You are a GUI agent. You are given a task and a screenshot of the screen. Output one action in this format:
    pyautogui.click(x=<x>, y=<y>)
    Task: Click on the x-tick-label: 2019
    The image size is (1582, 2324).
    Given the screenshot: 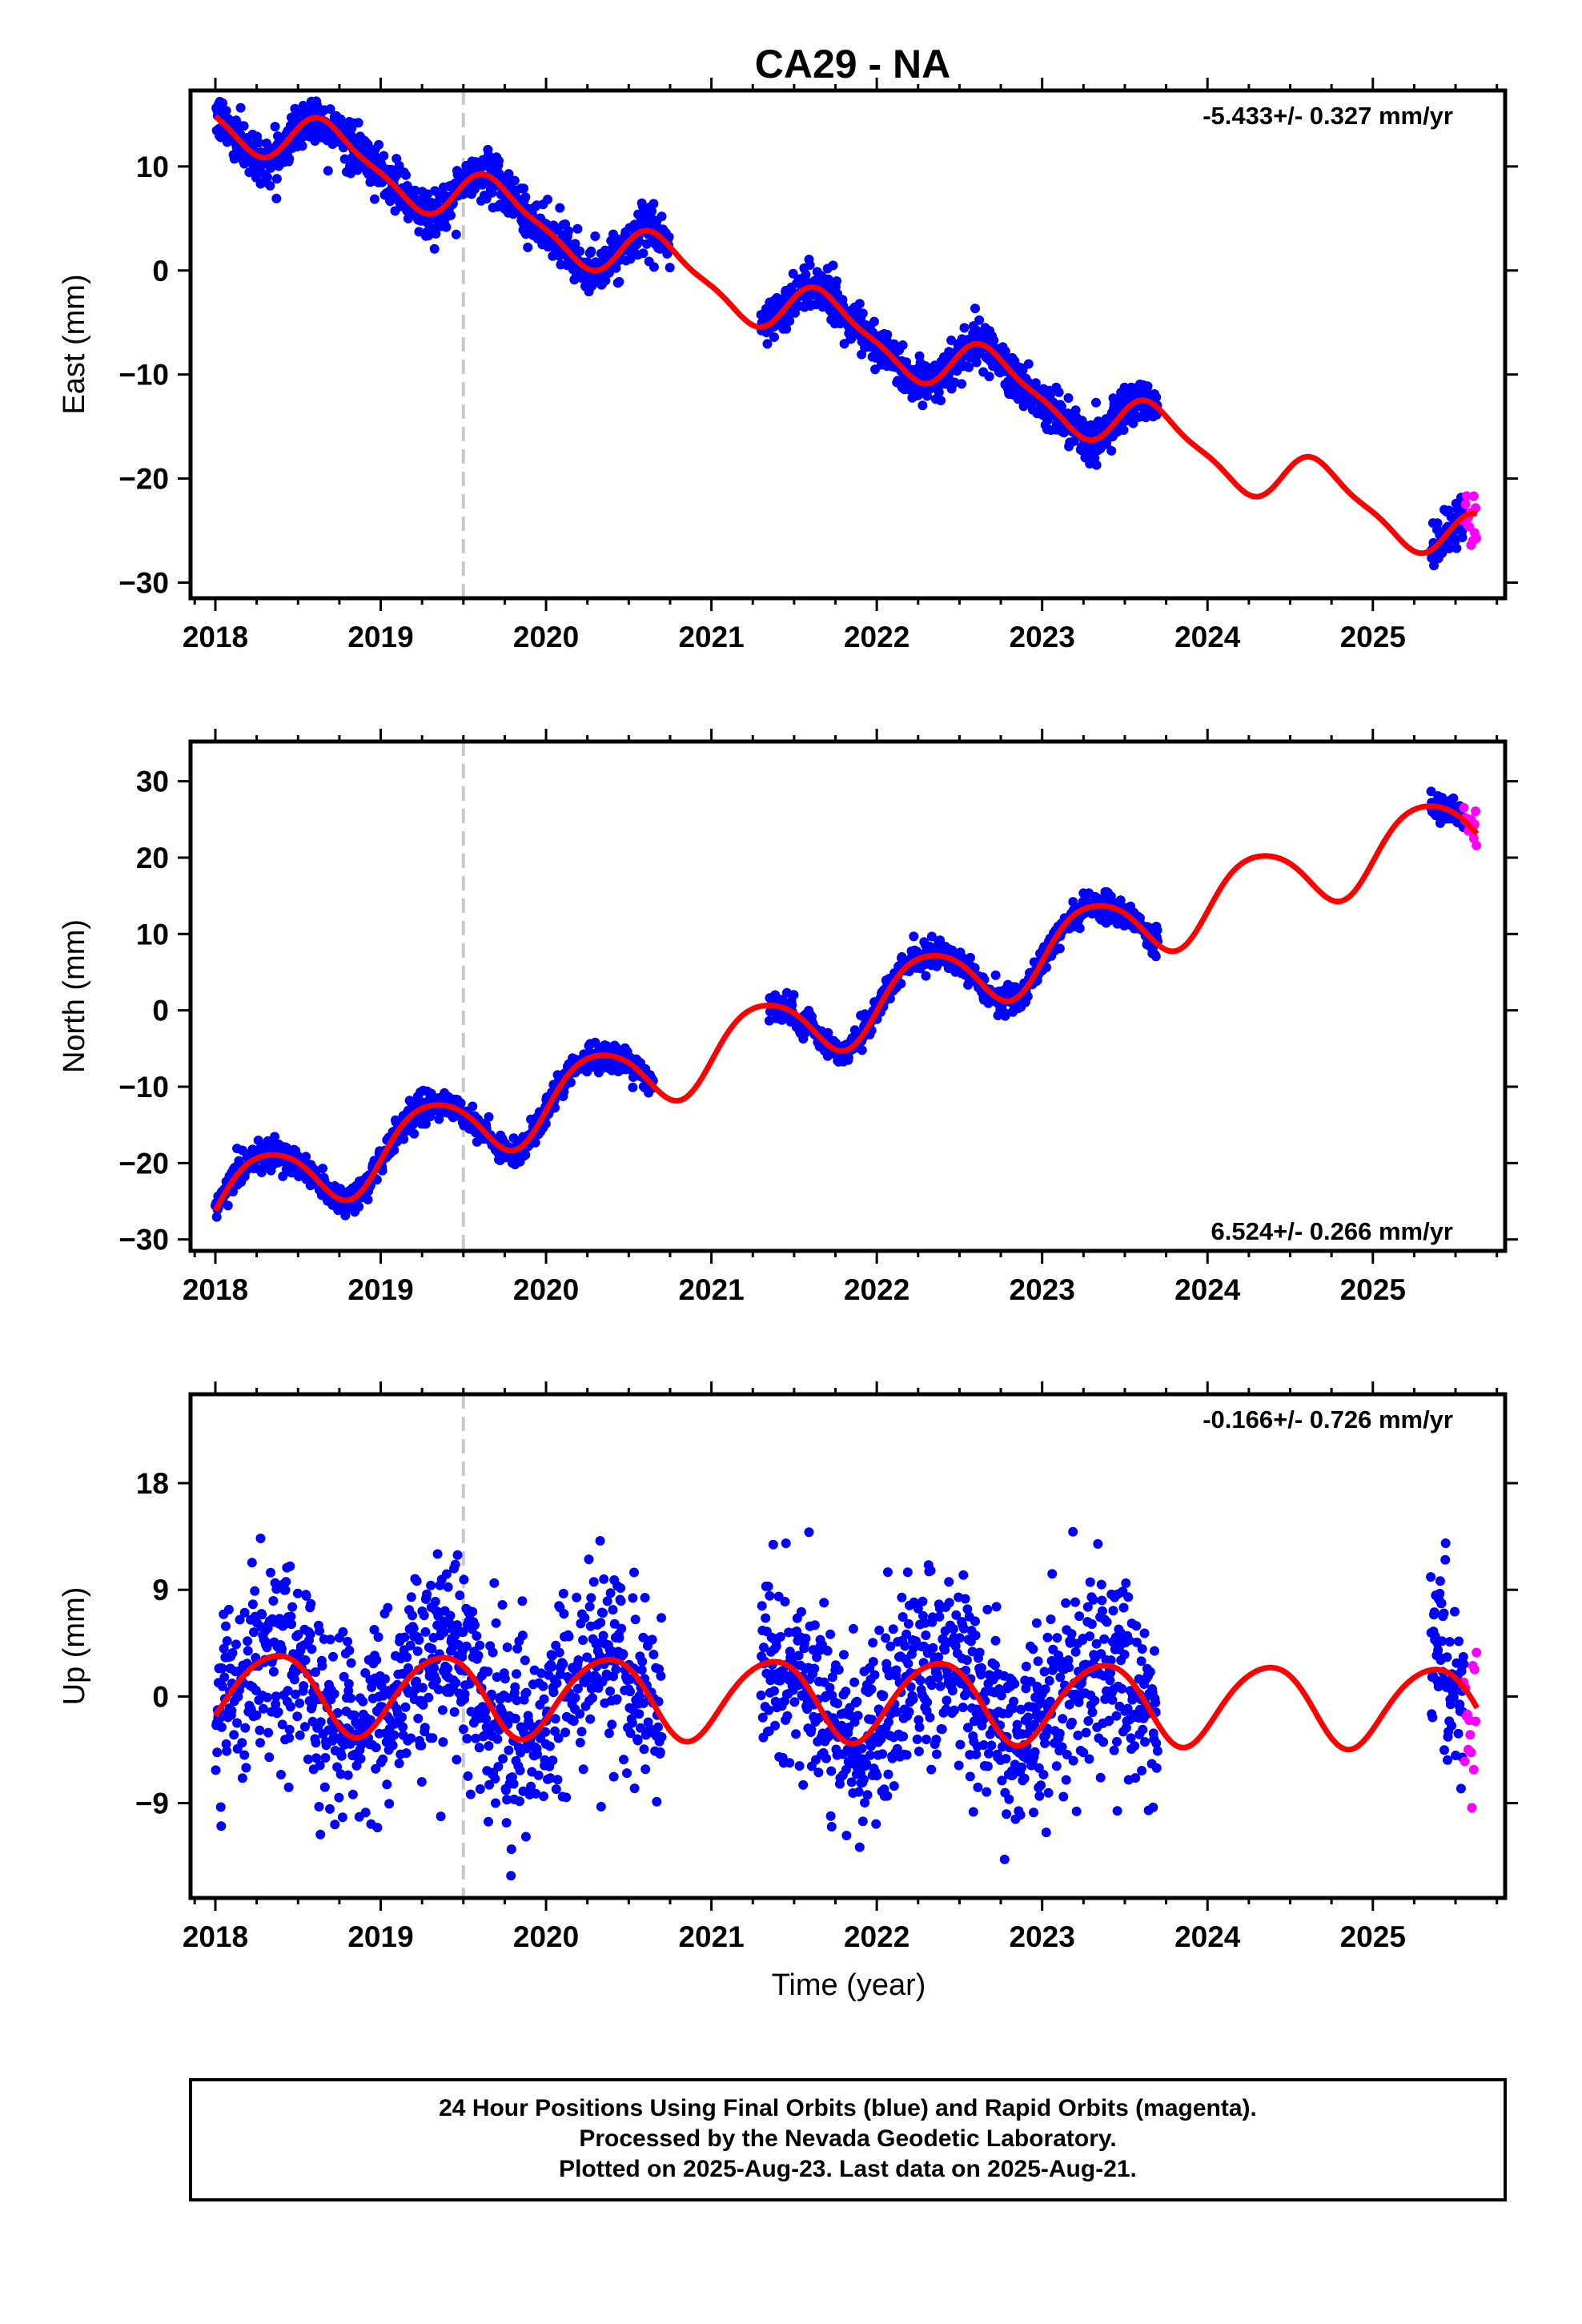 What is the action you would take?
    pyautogui.click(x=380, y=1289)
    